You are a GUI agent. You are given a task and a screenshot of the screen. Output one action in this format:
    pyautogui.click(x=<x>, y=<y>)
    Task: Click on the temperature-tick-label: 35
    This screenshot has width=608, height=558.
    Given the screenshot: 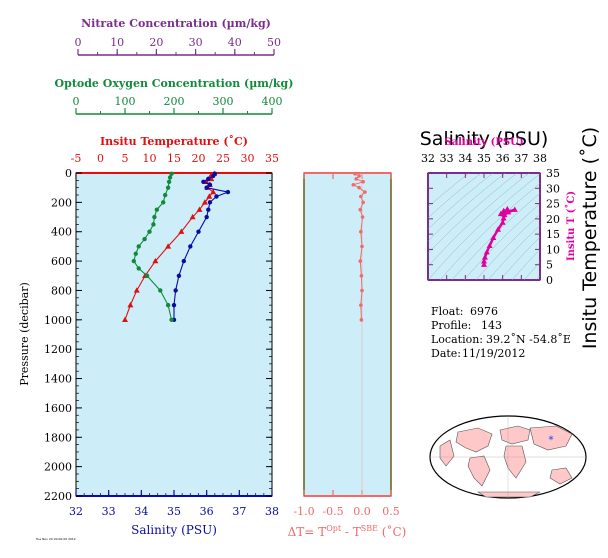 What is the action you would take?
    pyautogui.click(x=272, y=158)
    